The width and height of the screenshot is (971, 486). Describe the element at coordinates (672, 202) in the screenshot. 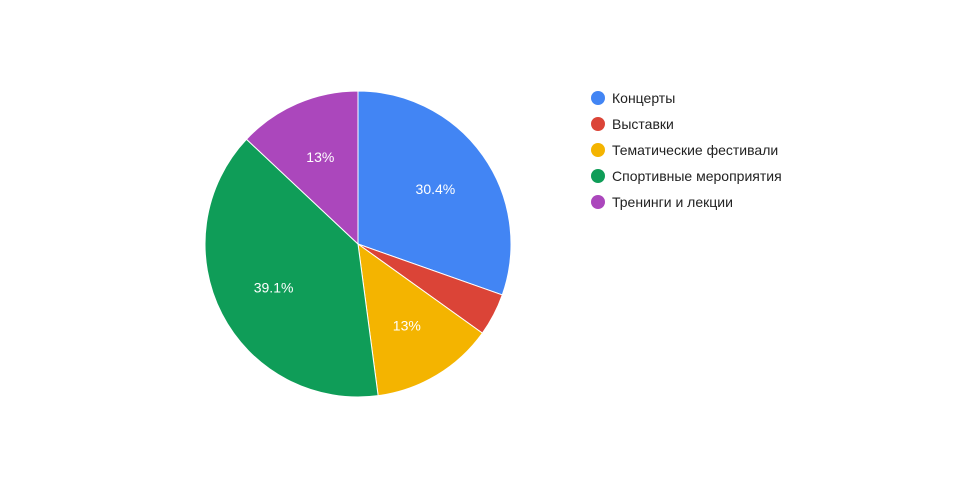

I see `legend-label-5: Тренинги и лекции` at that location.